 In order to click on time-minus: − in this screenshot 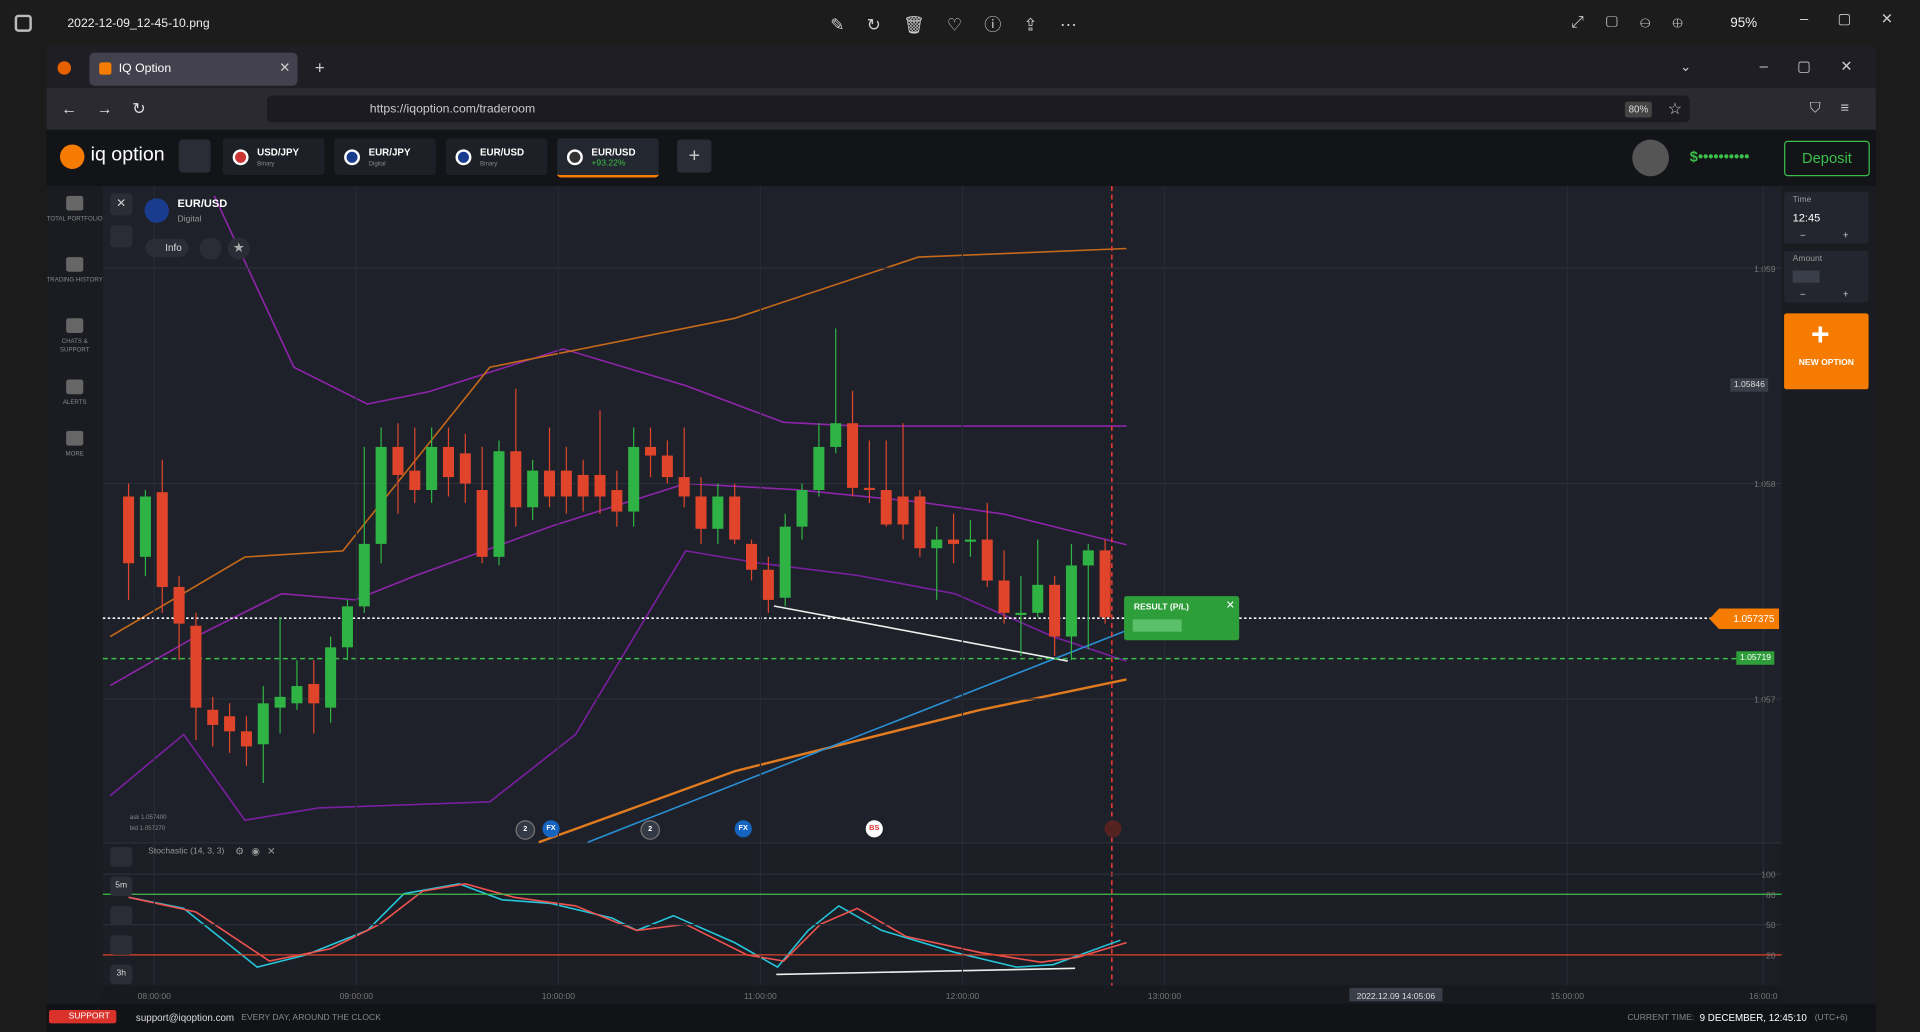, I will do `click(1803, 236)`.